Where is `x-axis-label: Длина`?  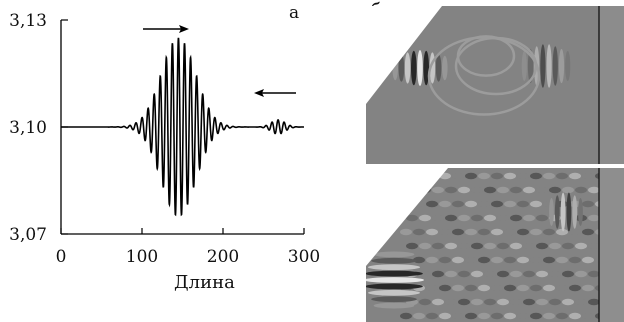 x-axis-label: Длина is located at coordinates (204, 282).